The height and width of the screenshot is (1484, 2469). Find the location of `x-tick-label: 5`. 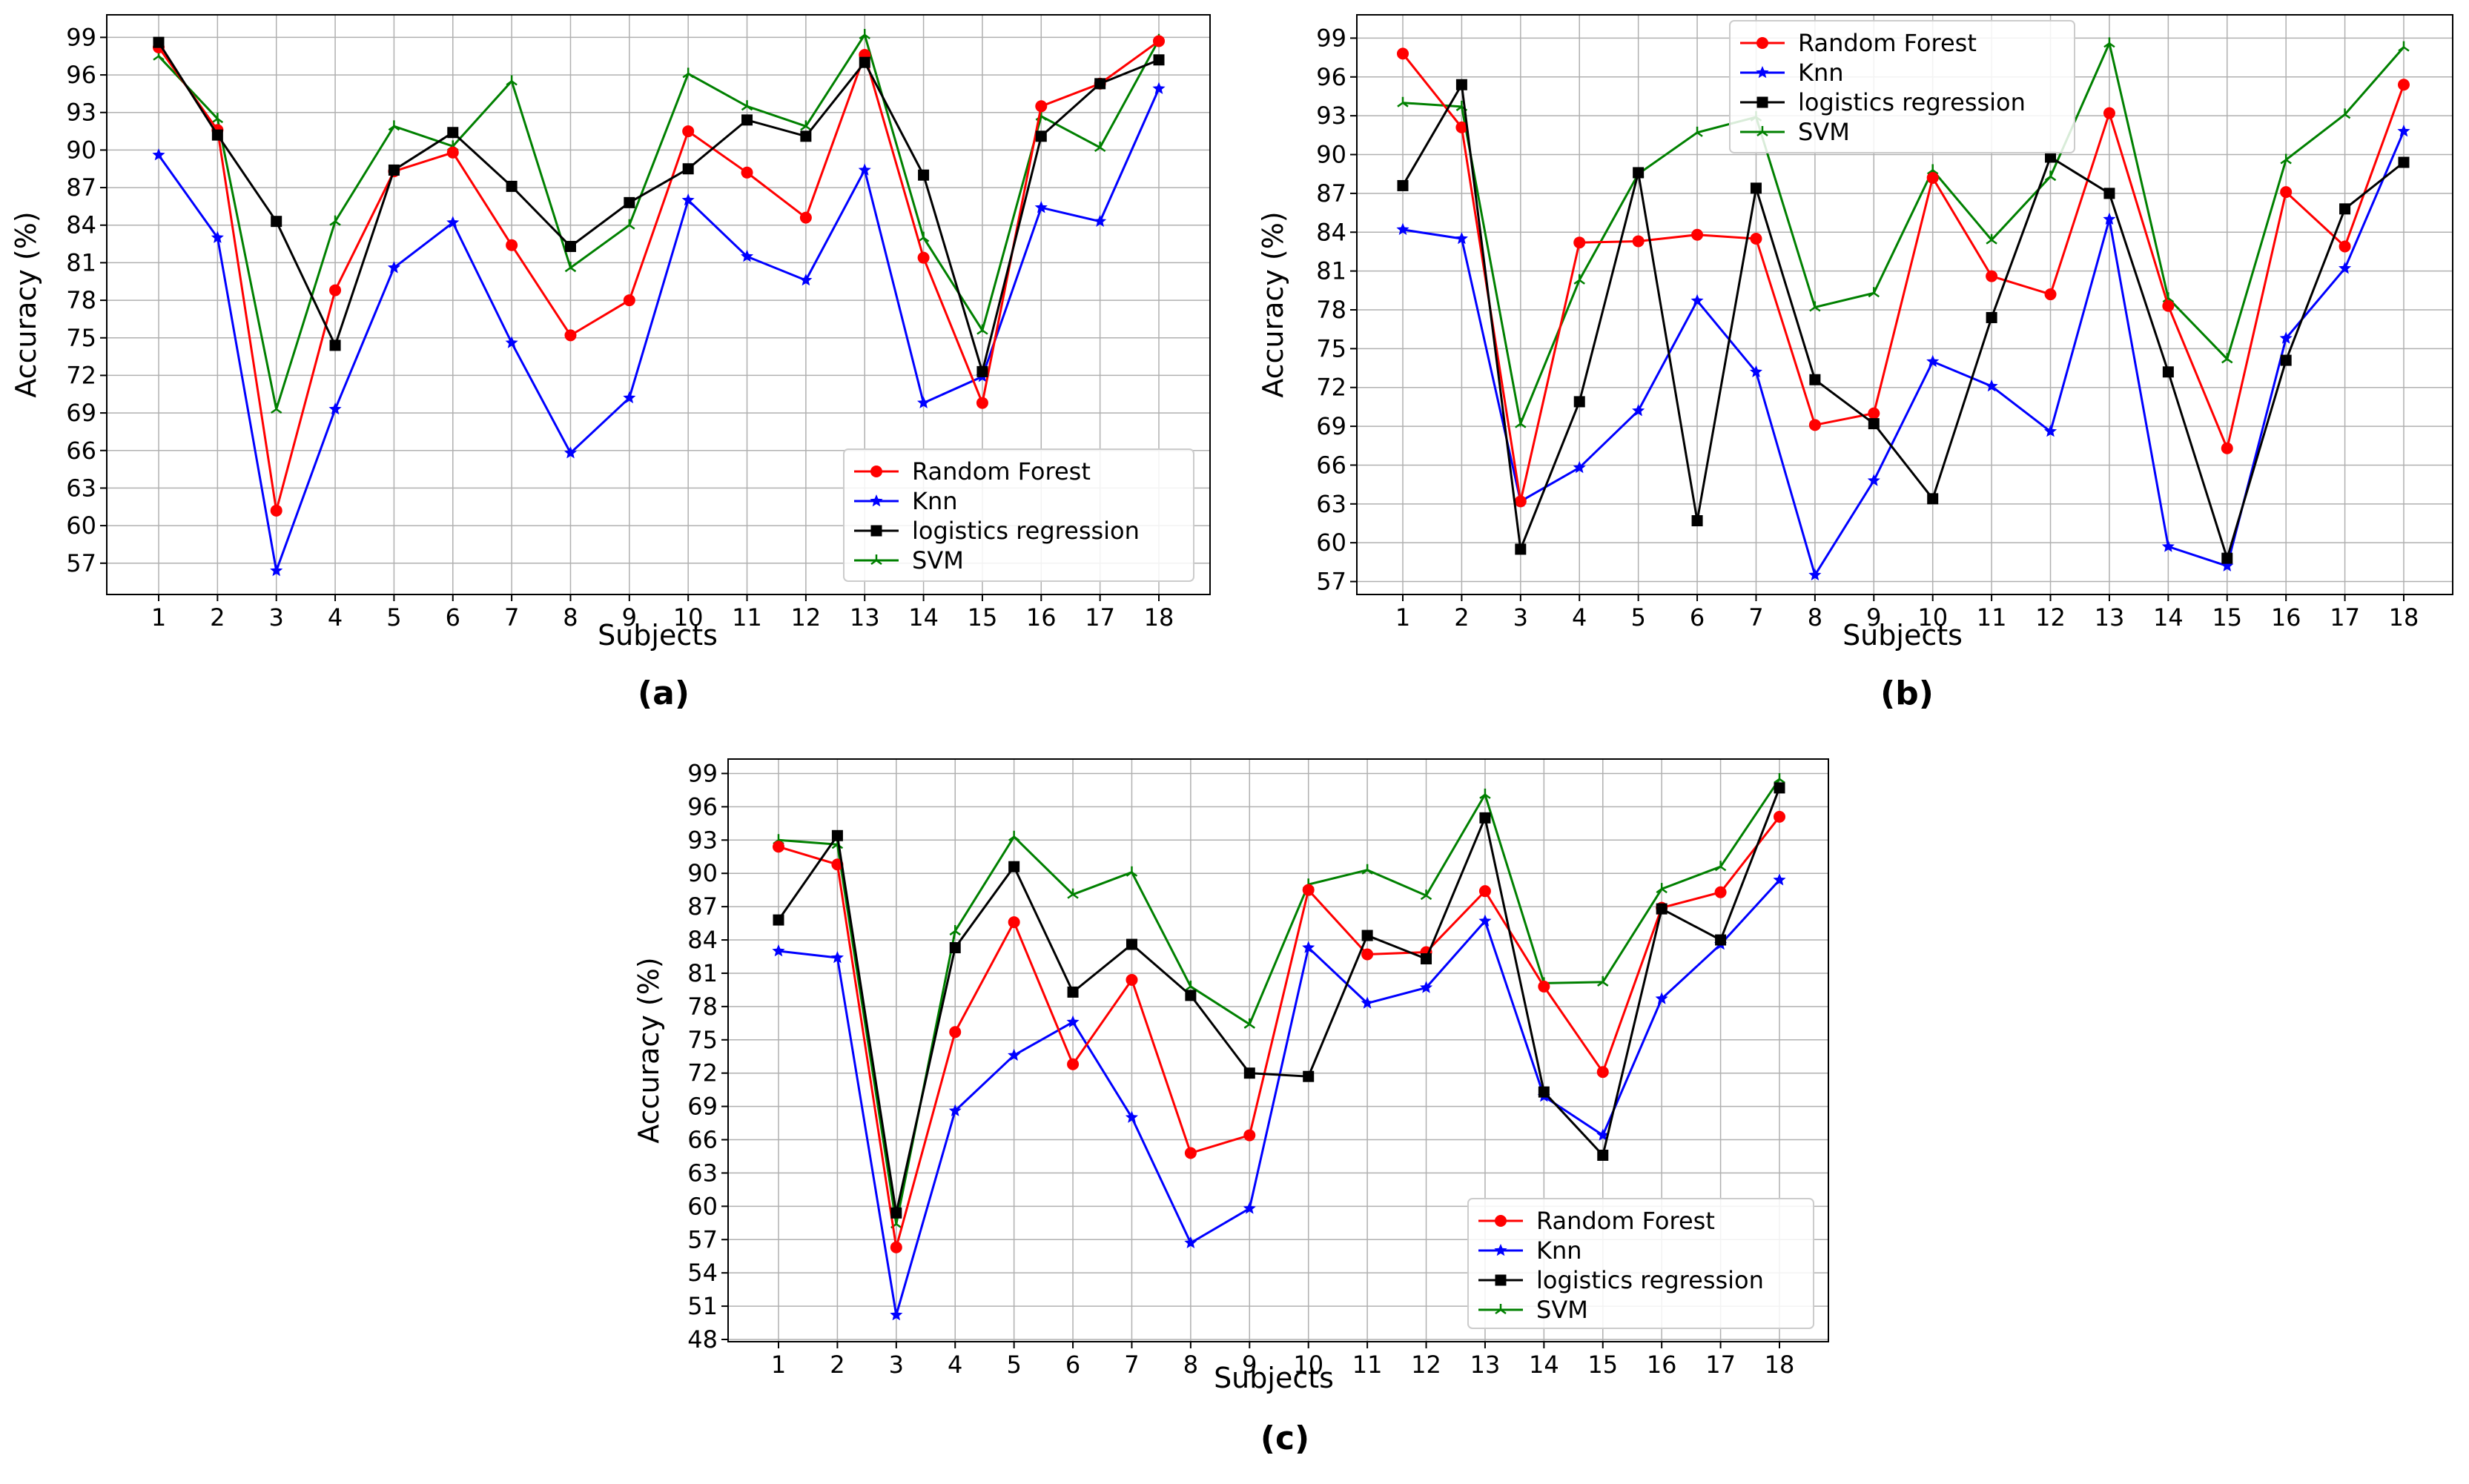

x-tick-label: 5 is located at coordinates (1013, 1365).